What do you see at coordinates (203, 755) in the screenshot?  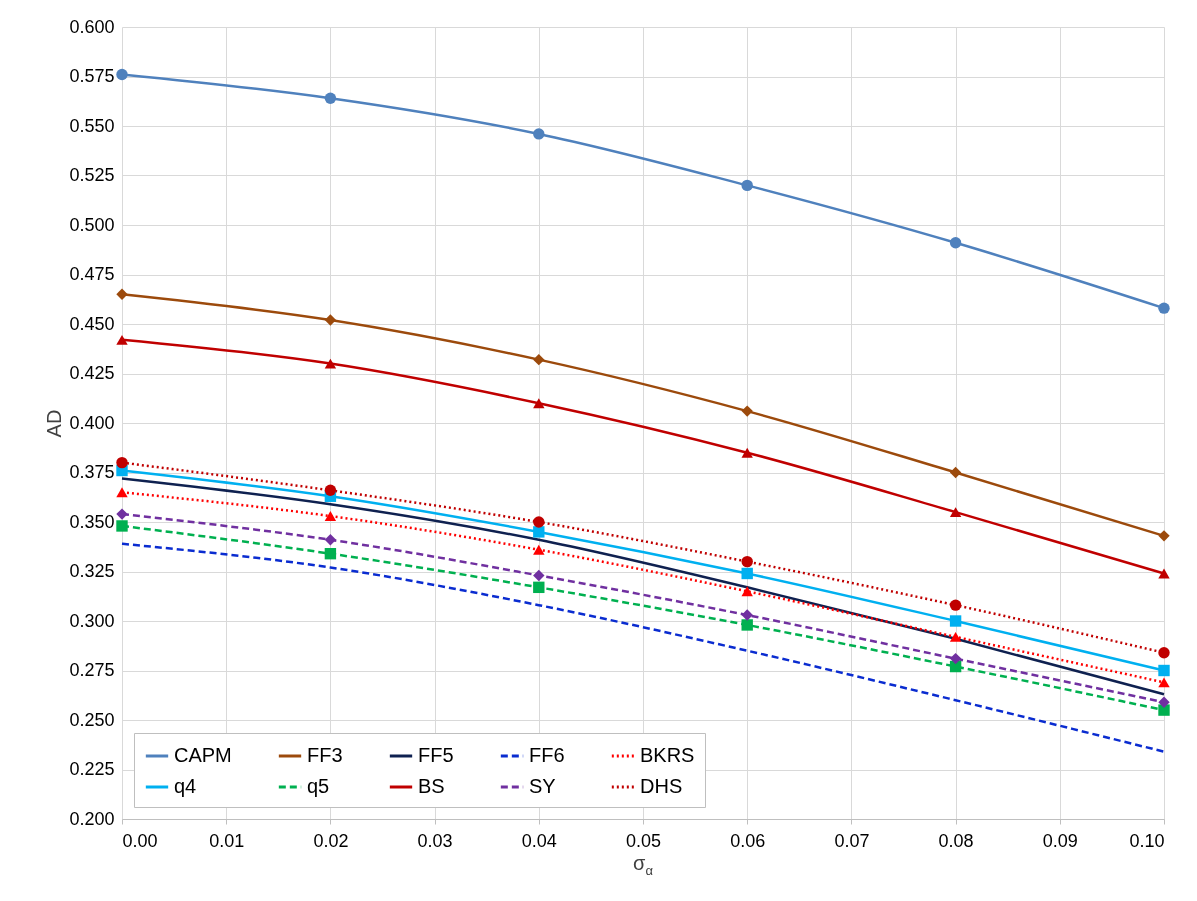 I see `legend-label: CAPM` at bounding box center [203, 755].